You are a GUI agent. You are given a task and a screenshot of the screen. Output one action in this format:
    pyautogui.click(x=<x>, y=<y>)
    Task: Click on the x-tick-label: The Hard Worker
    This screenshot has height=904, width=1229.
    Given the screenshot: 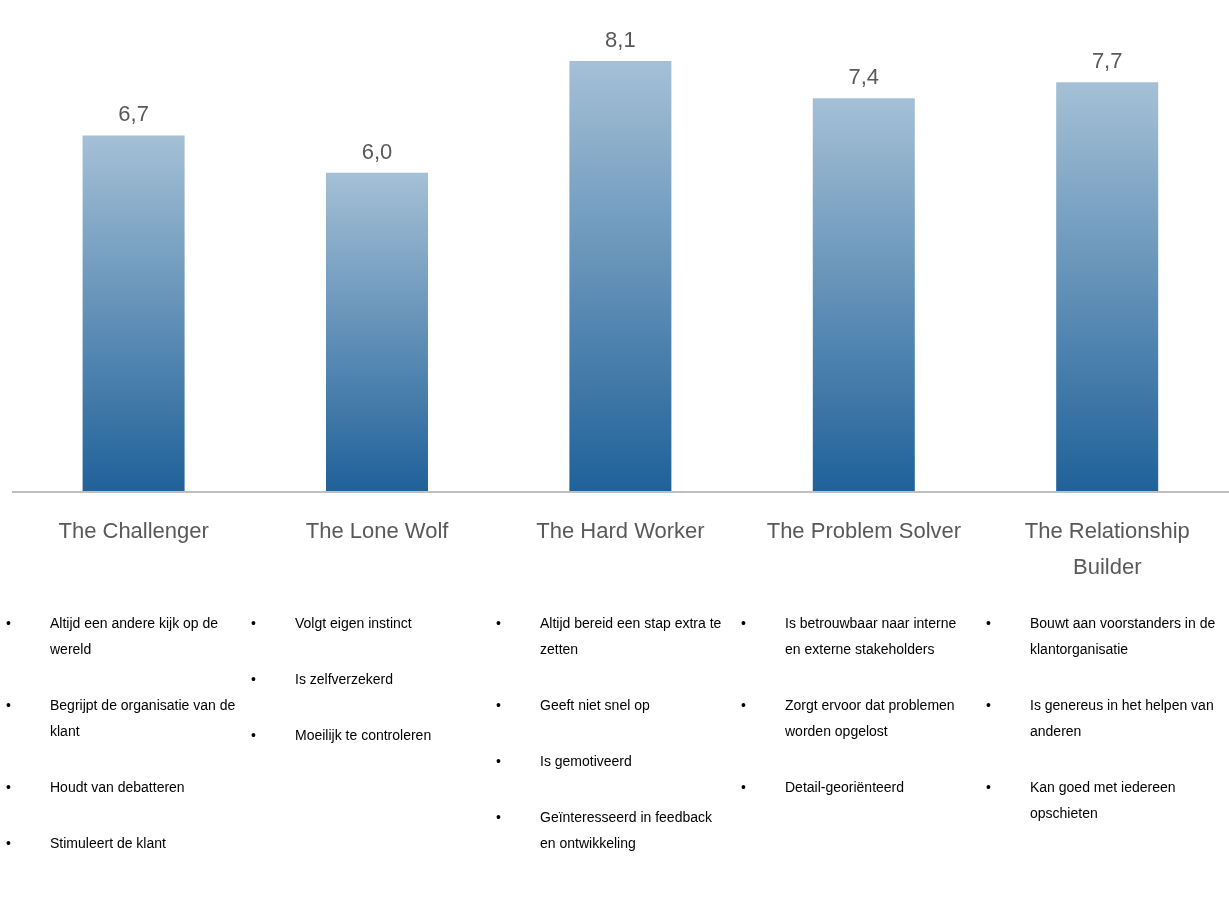 What is the action you would take?
    pyautogui.click(x=620, y=530)
    